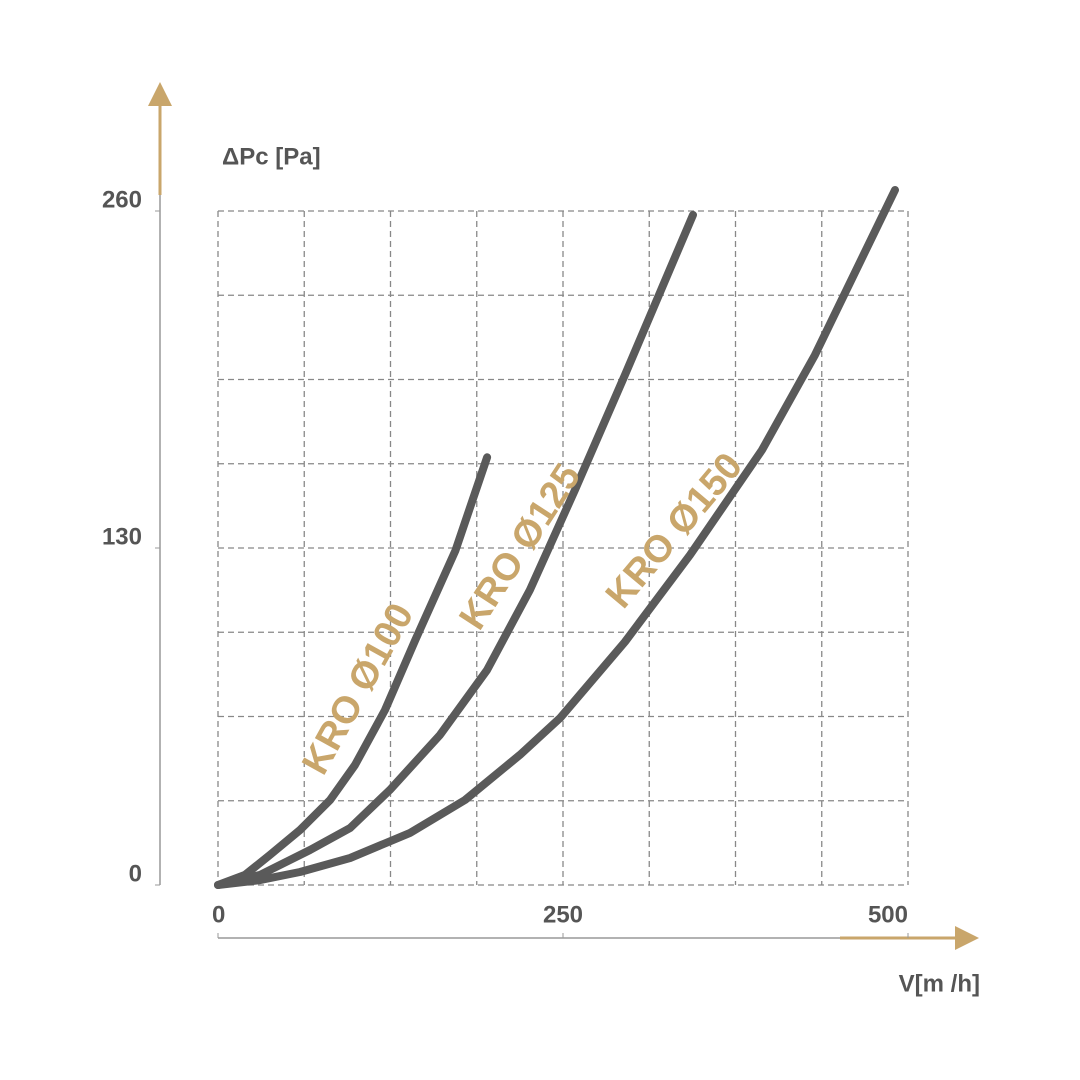 Image resolution: width=1080 pixels, height=1080 pixels. Describe the element at coordinates (160, 94) in the screenshot. I see `y-axis-arrowhead` at that location.